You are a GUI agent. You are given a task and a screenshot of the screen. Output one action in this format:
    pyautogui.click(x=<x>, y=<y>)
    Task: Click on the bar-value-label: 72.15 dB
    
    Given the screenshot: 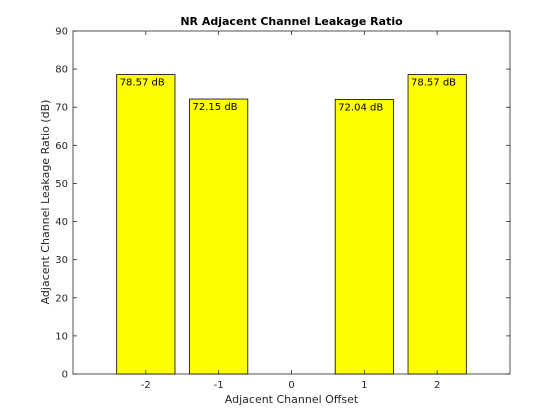 What is the action you would take?
    pyautogui.click(x=215, y=107)
    